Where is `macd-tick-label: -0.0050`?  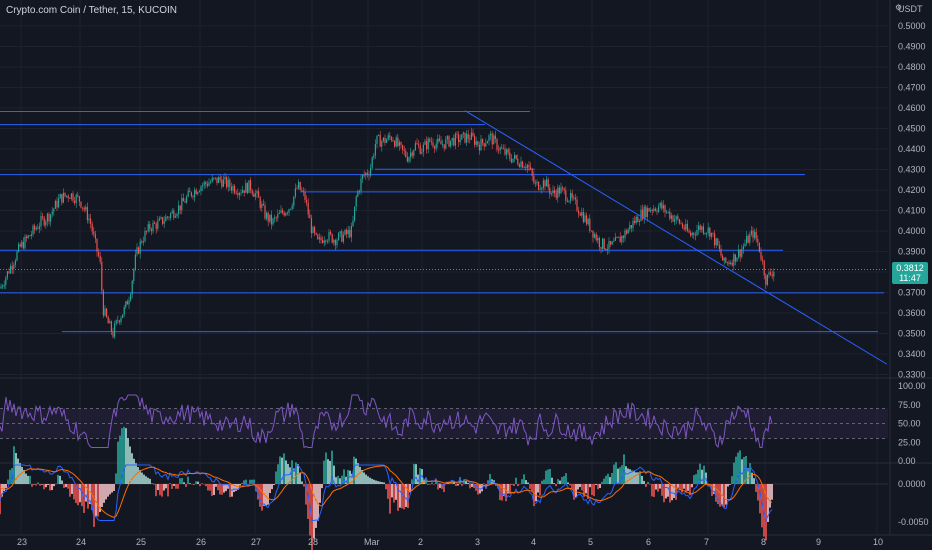
macd-tick-label: -0.0050 is located at coordinates (913, 522).